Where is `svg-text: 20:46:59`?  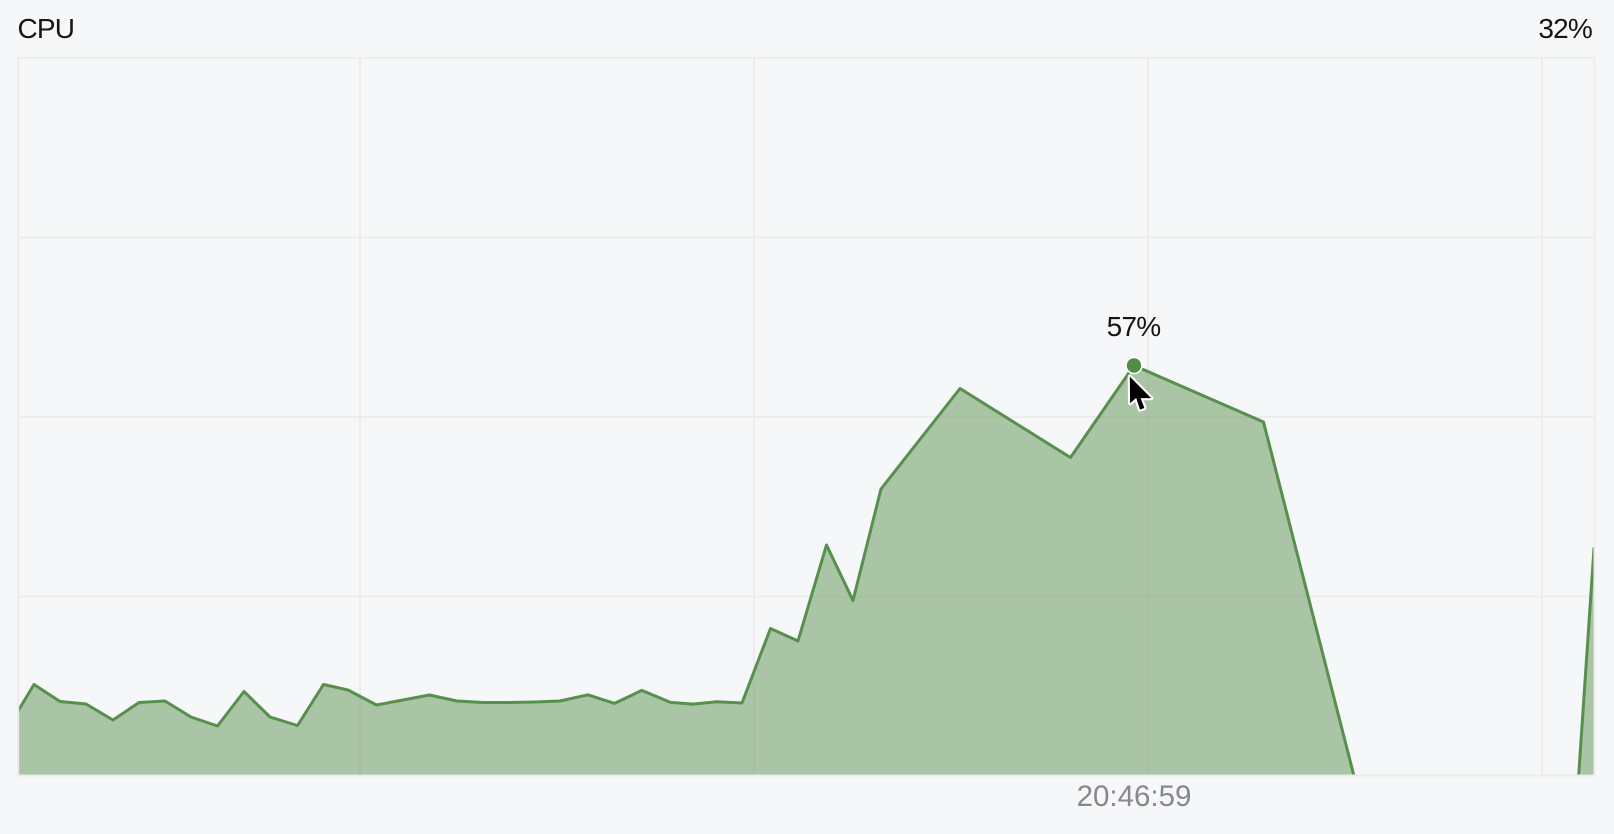 svg-text: 20:46:59 is located at coordinates (1134, 796).